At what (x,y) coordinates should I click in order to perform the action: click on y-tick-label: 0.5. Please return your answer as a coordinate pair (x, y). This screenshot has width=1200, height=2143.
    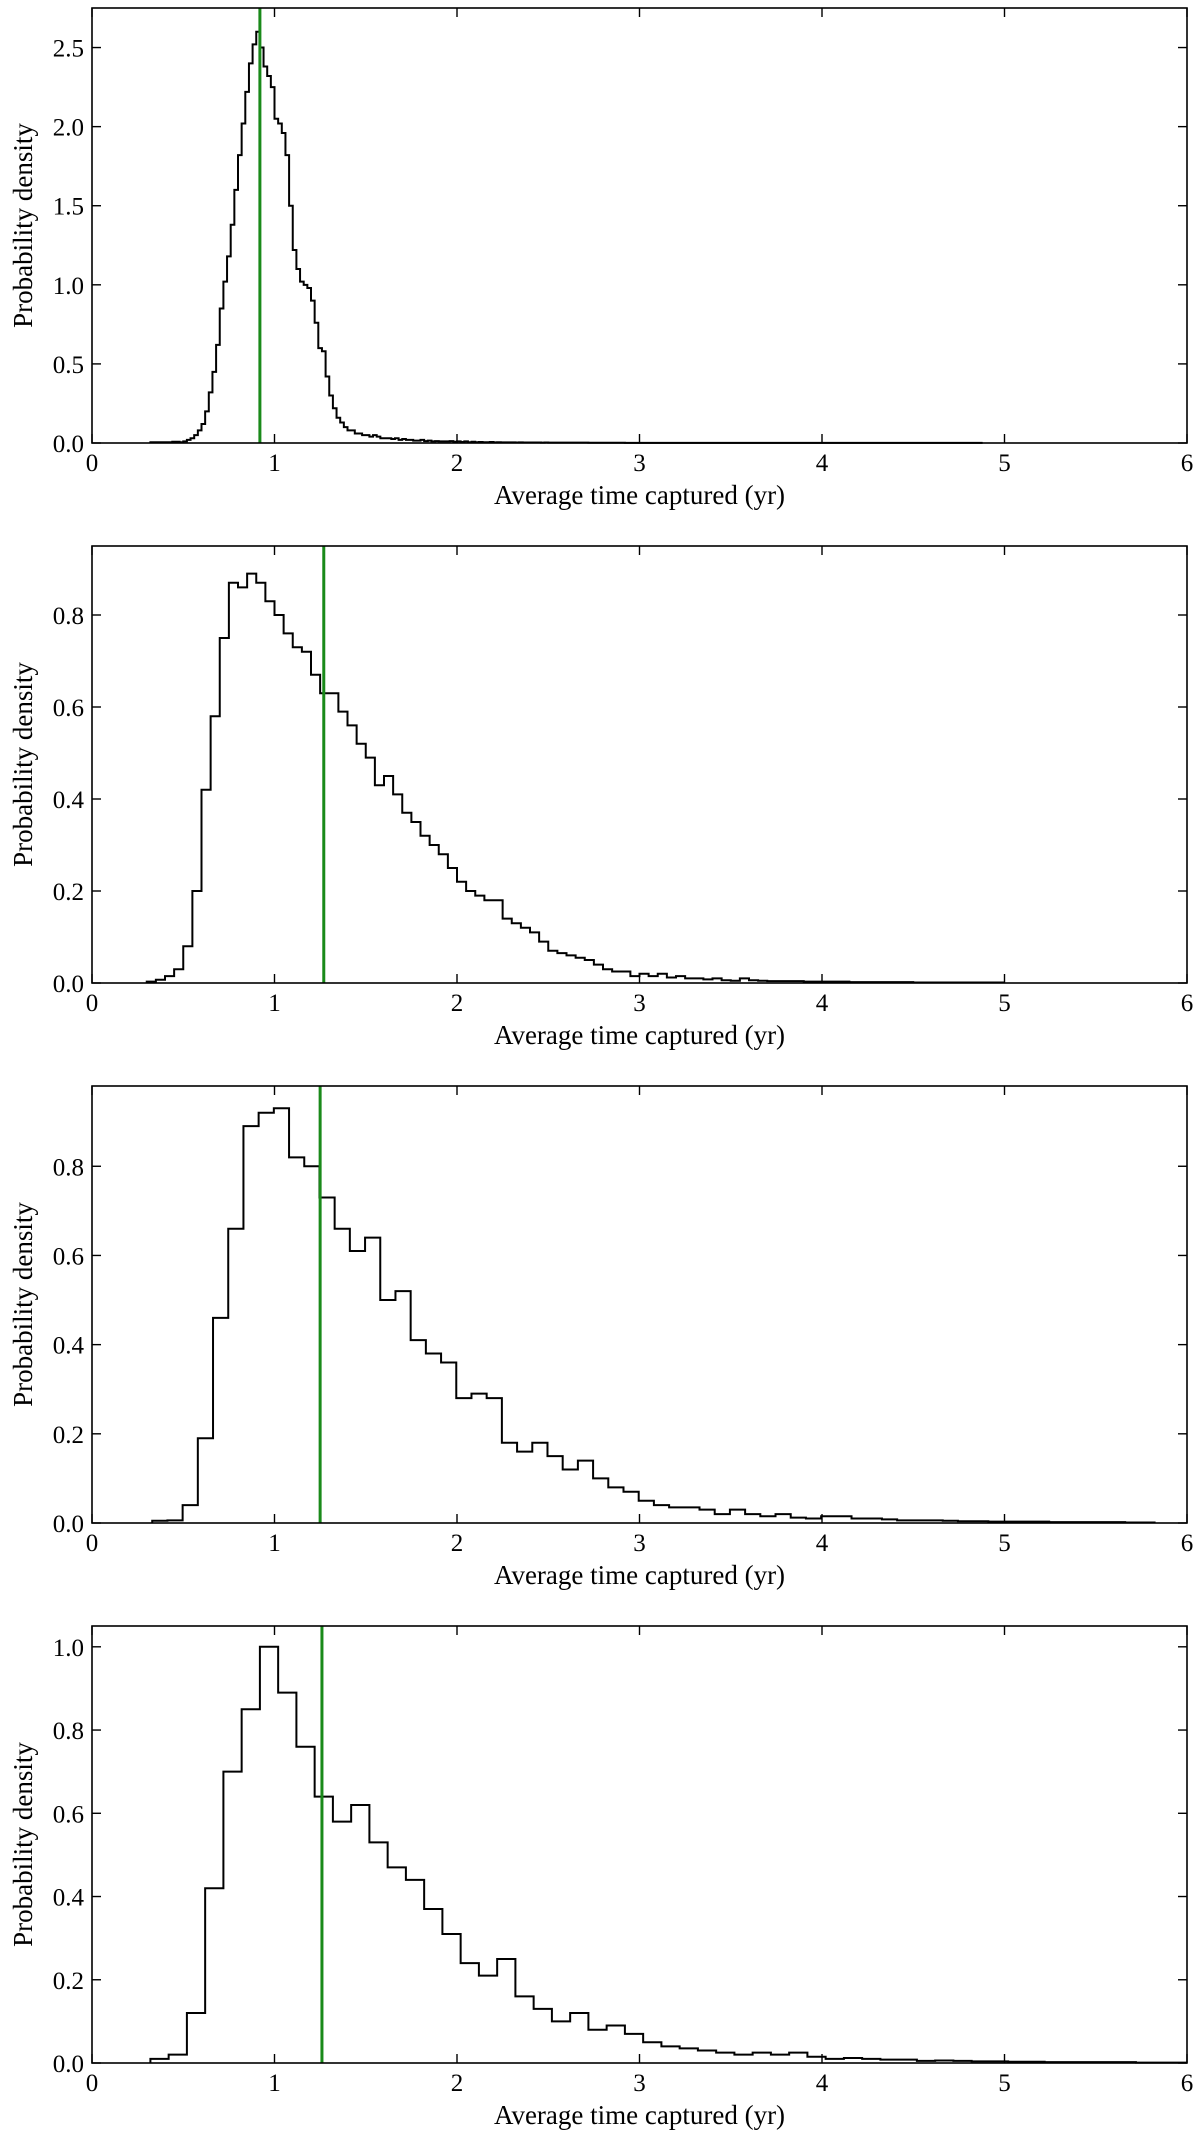
    Looking at the image, I should click on (68, 365).